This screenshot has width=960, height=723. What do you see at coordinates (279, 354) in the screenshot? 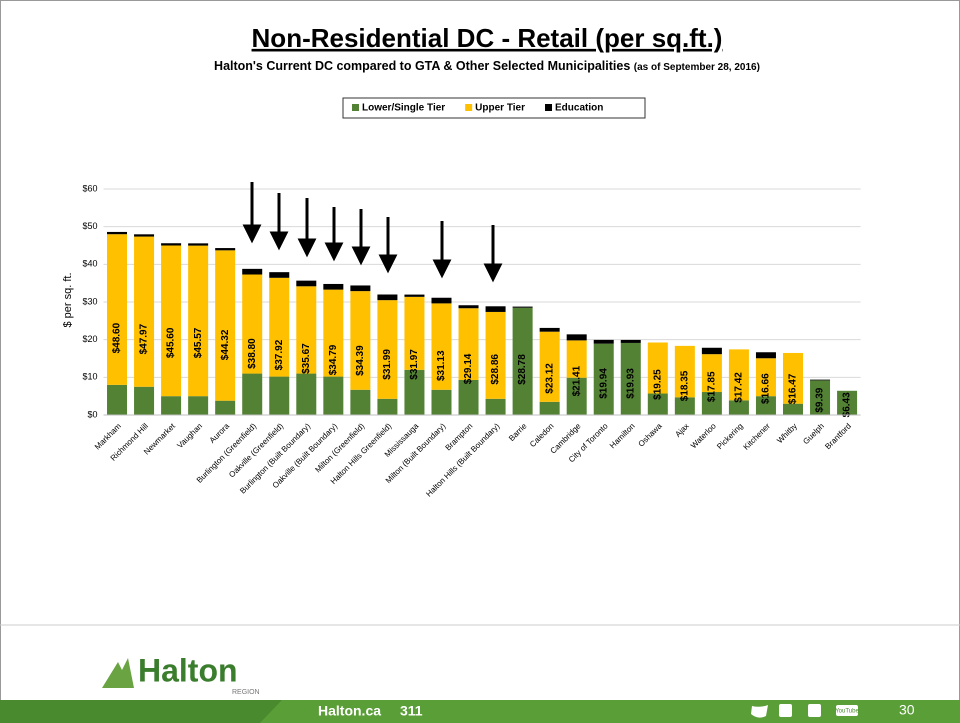
I see `value-label: $37.92` at bounding box center [279, 354].